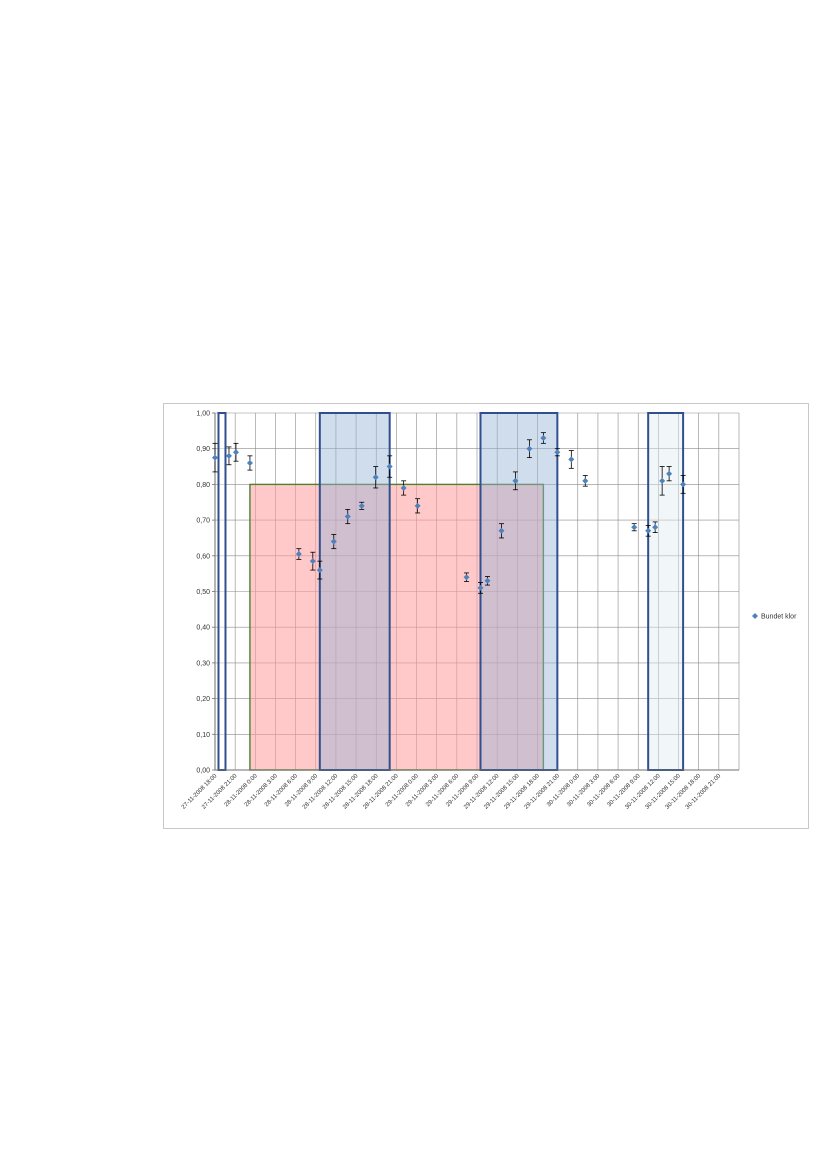 This screenshot has height=1169, width=827. I want to click on y-tick-label: 0,30, so click(203, 663).